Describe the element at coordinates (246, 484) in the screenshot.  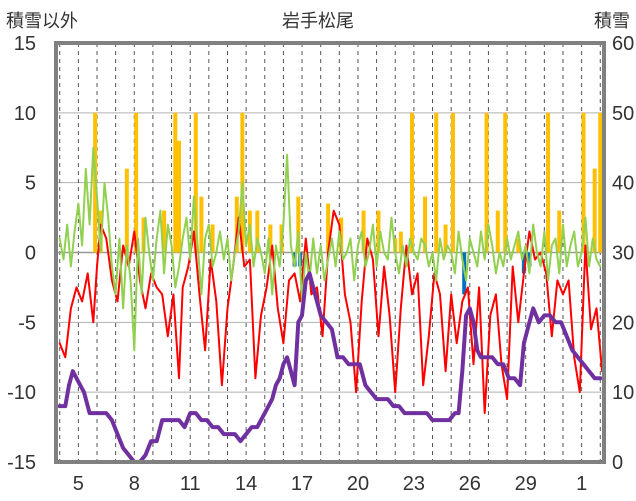
I see `x-tick-label: 14` at that location.